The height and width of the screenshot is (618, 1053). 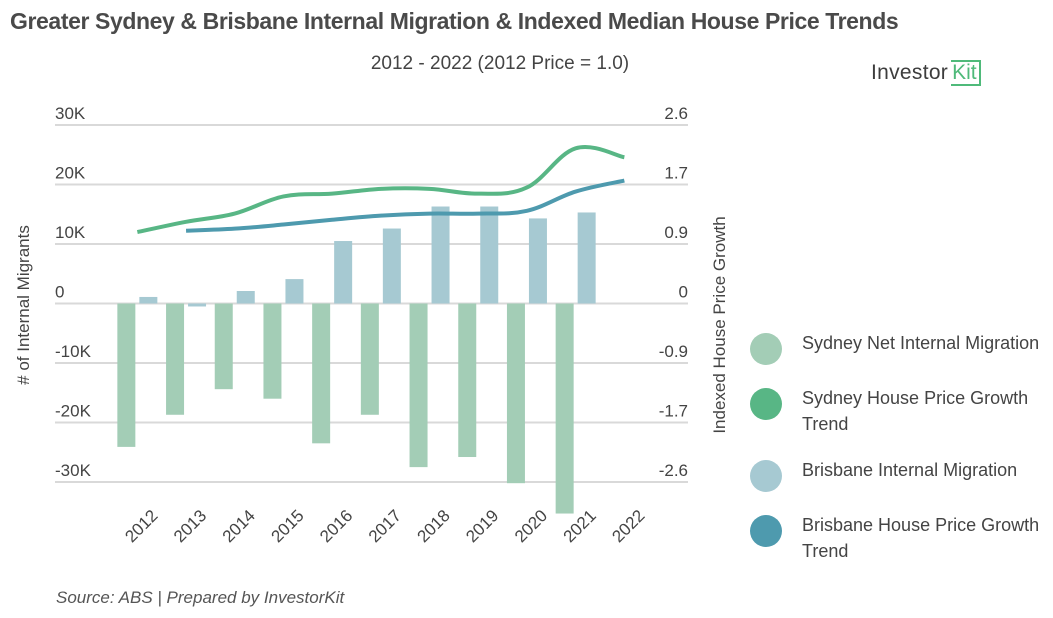 What do you see at coordinates (683, 292) in the screenshot?
I see `y2-tick-label: 0` at bounding box center [683, 292].